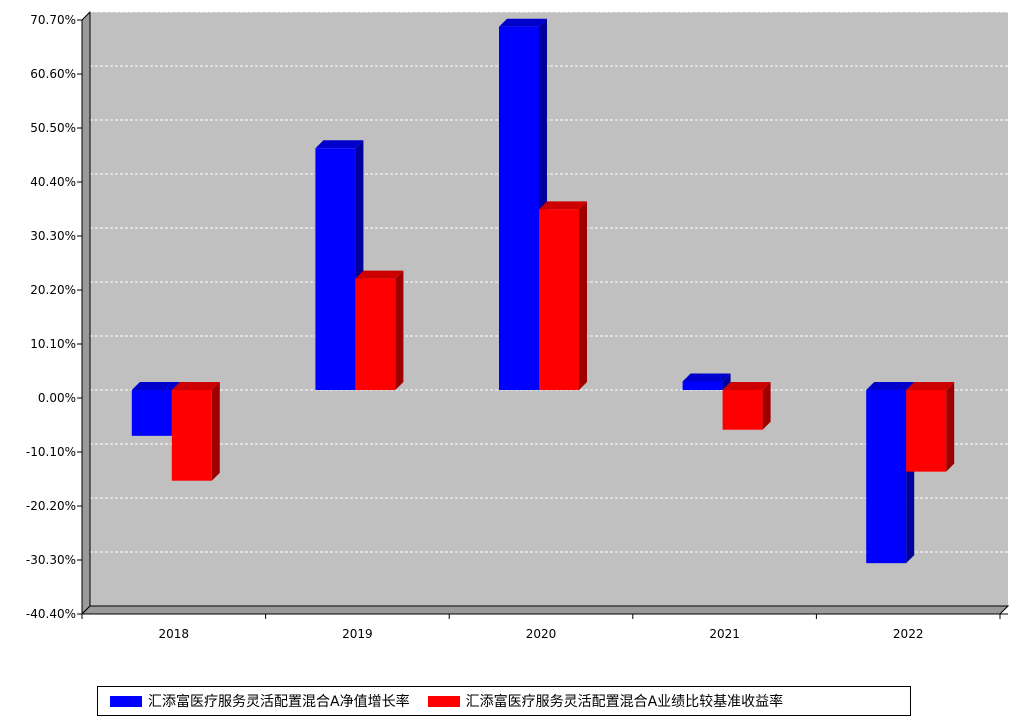 Image resolution: width=1010 pixels, height=719 pixels. Describe the element at coordinates (519, 208) in the screenshot. I see `bar-2020-s1` at that location.